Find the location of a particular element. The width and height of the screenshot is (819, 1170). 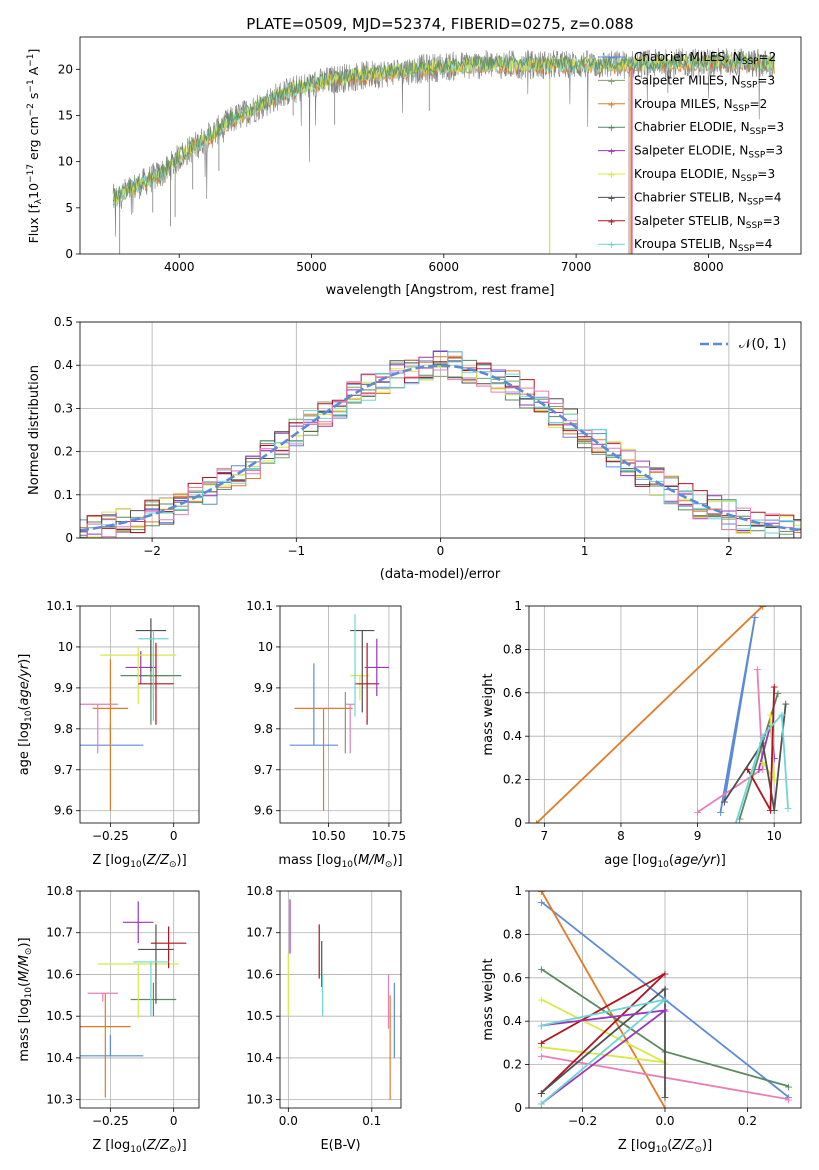

y-tick-label: 0.6 is located at coordinates (512, 978).